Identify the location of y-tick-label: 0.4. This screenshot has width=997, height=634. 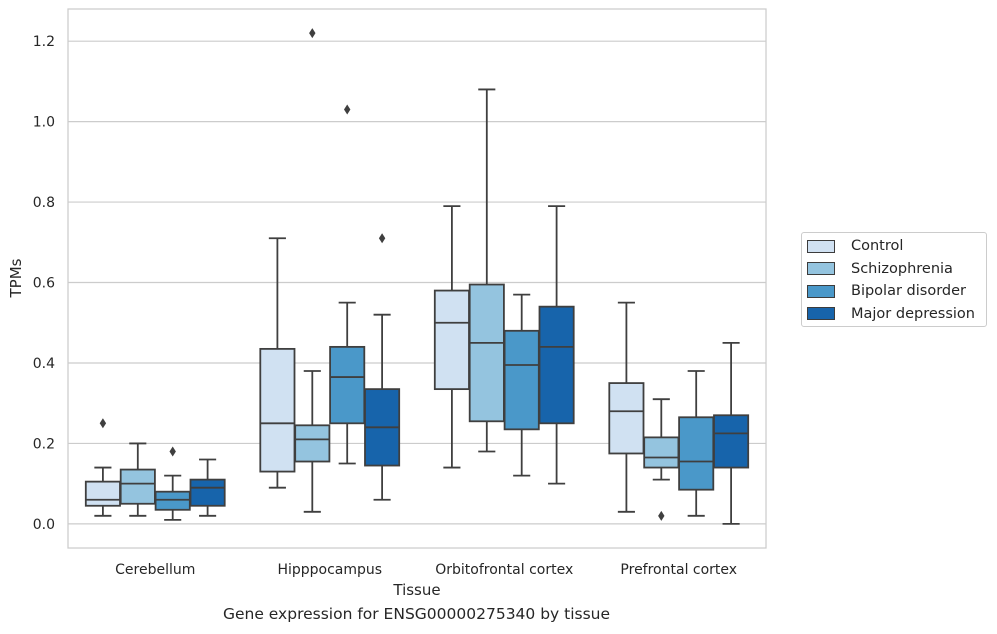
(44, 364).